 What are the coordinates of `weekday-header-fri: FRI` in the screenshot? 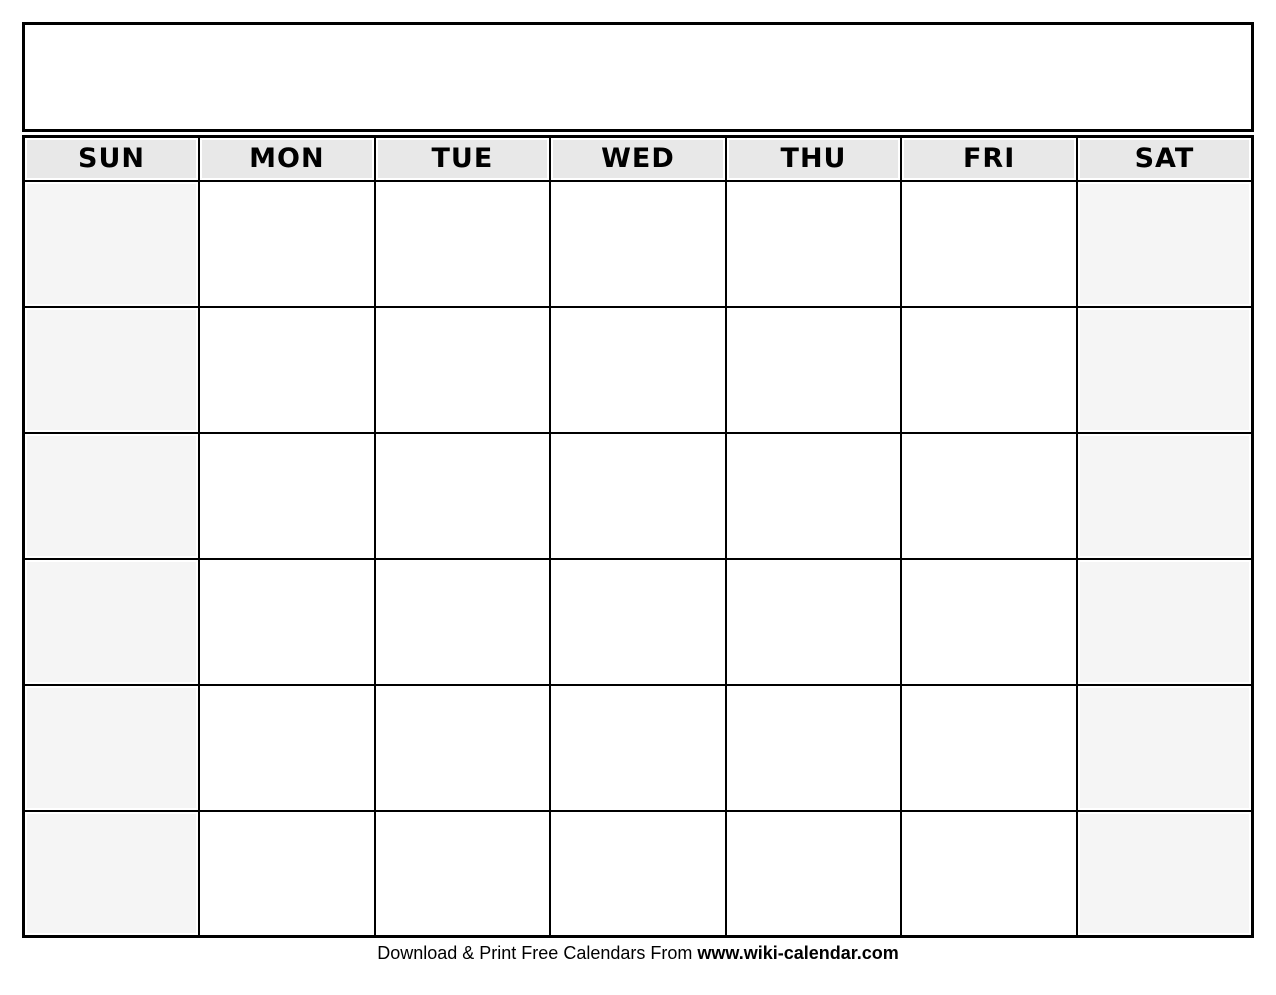 It's located at (989, 158).